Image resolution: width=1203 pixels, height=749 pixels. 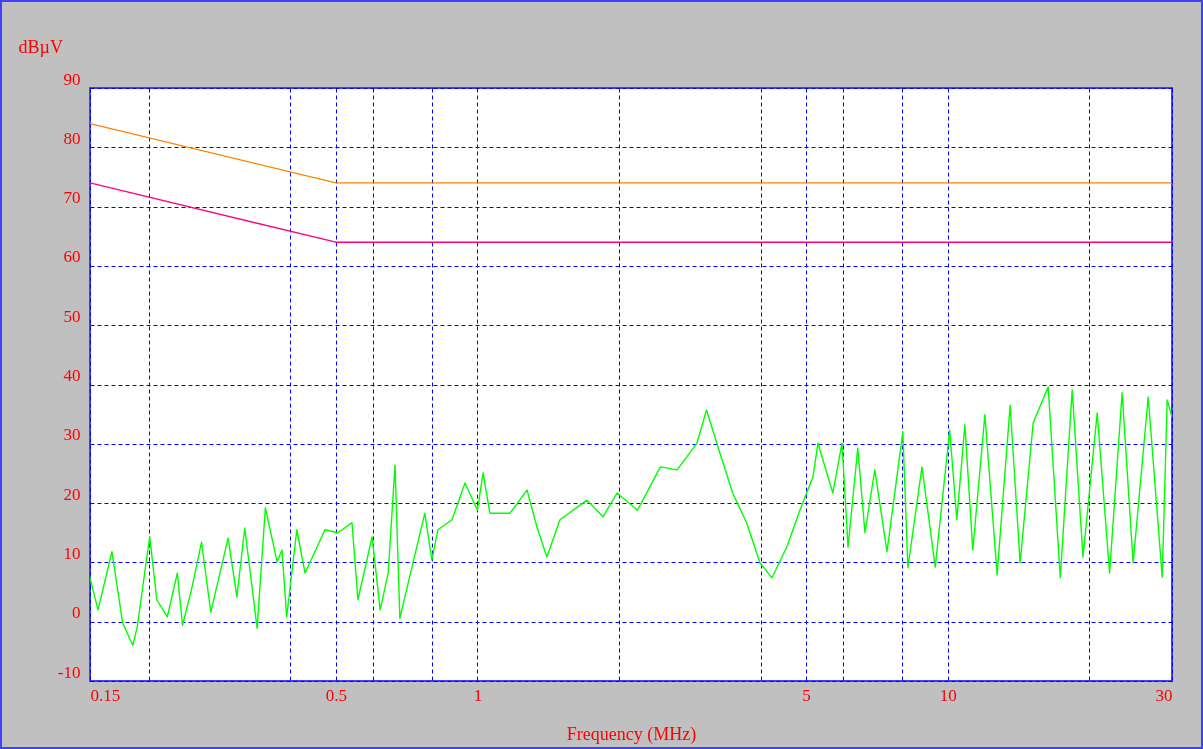 What do you see at coordinates (336, 695) in the screenshot?
I see `x-tick-label: 0.5` at bounding box center [336, 695].